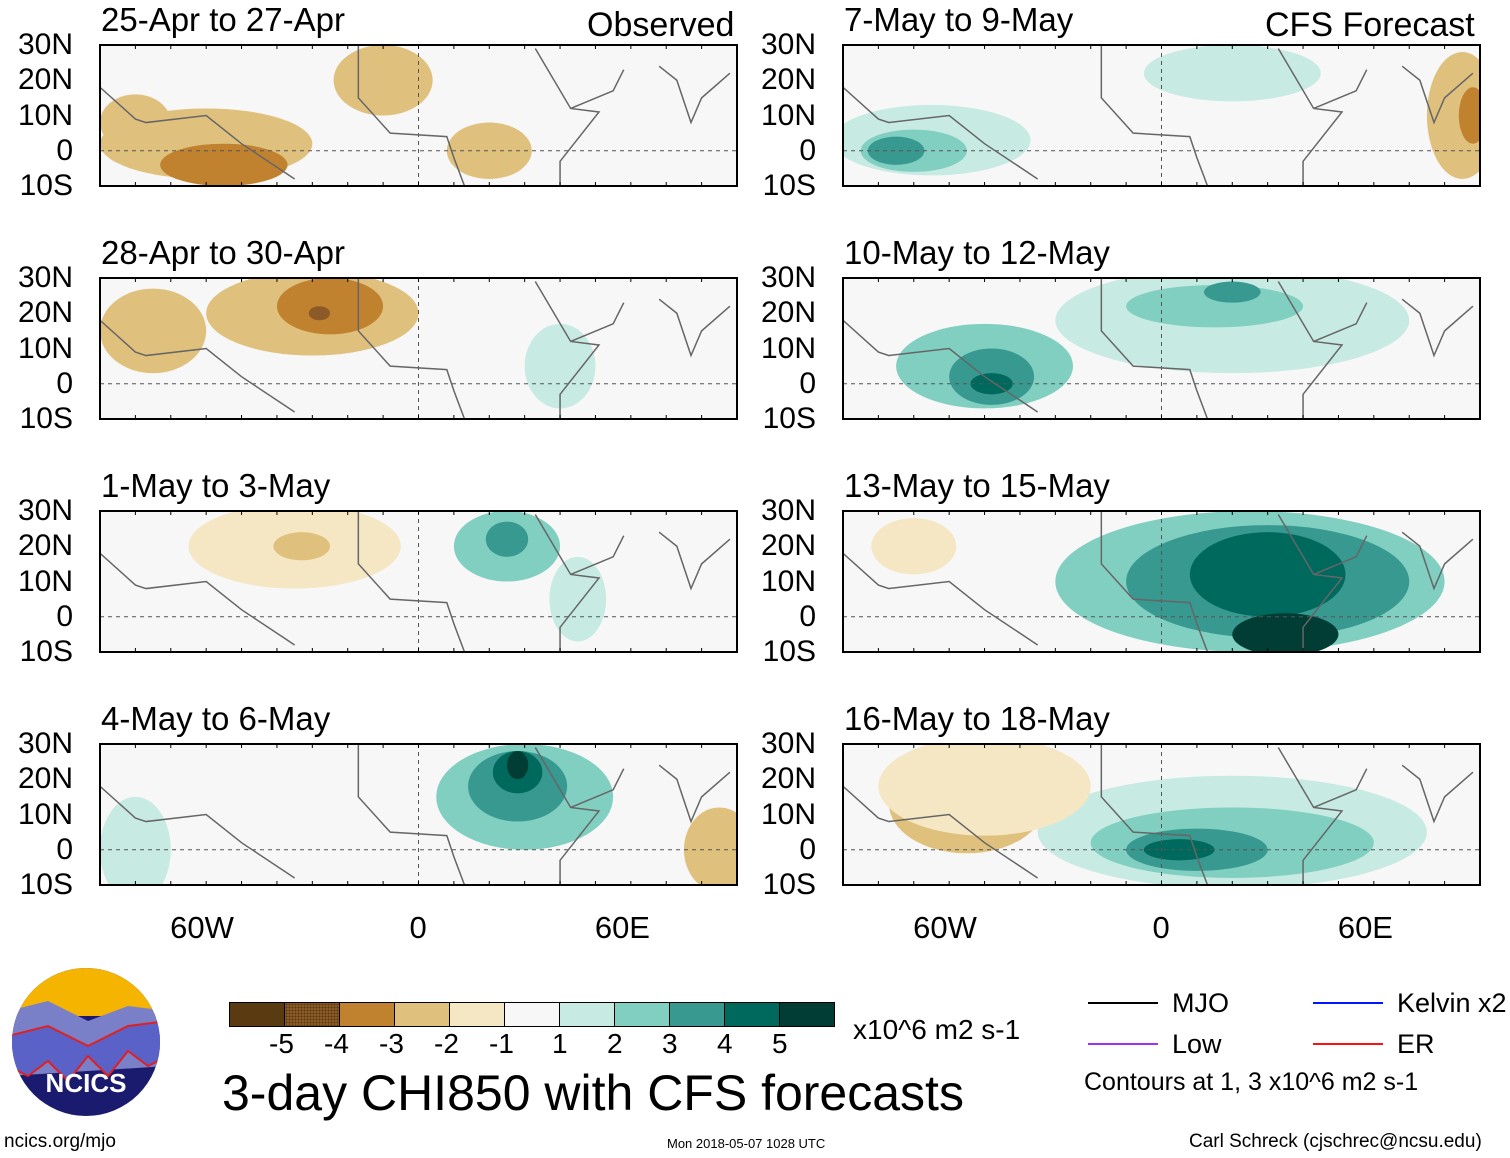  What do you see at coordinates (1197, 1044) in the screenshot?
I see `legend-label: Low` at bounding box center [1197, 1044].